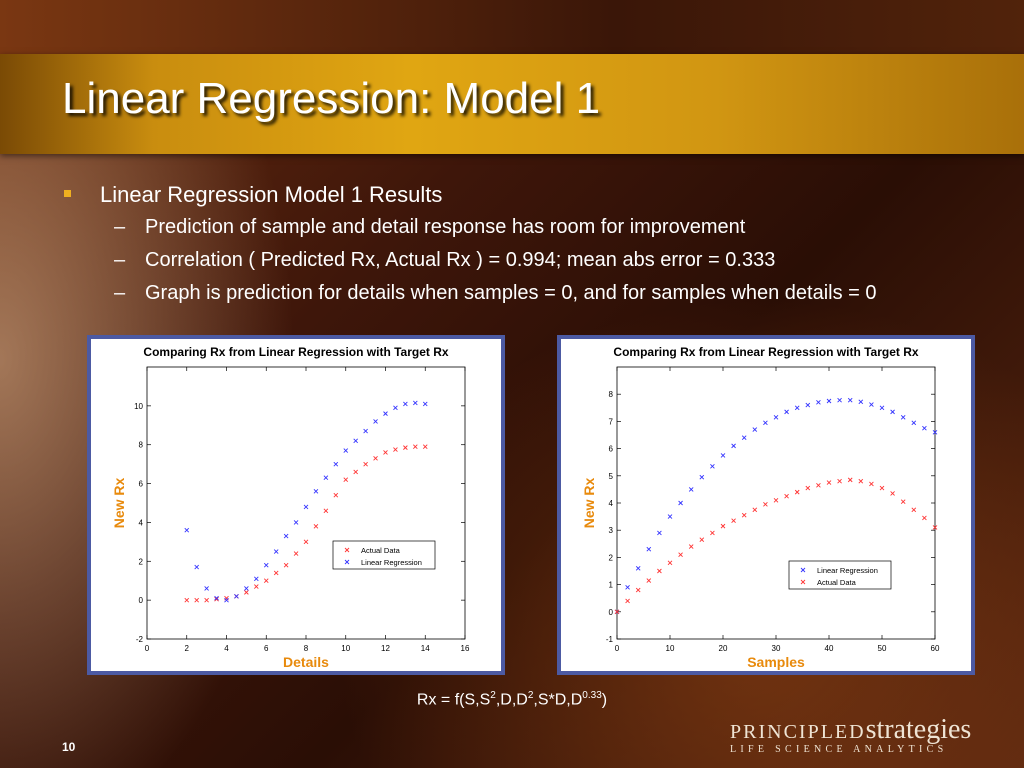  Describe the element at coordinates (141, 600) in the screenshot. I see `y-tick-label: 0` at that location.